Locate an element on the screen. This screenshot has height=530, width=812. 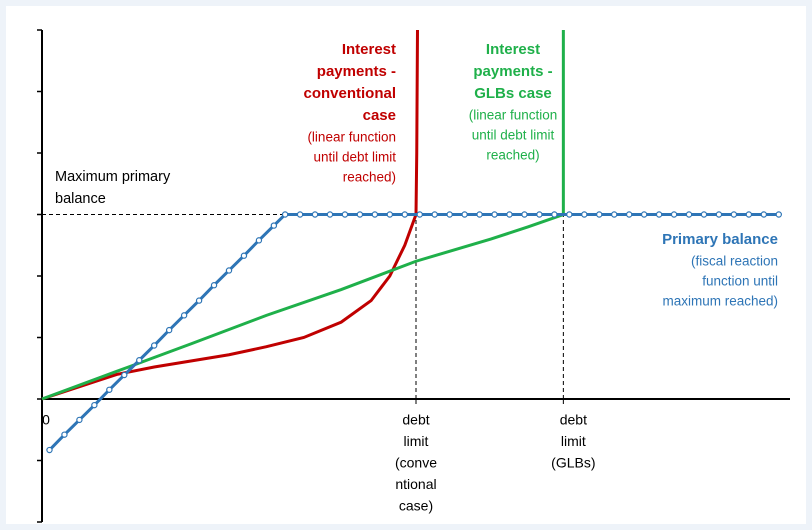
x-tick-label: 0 is located at coordinates (46, 420).